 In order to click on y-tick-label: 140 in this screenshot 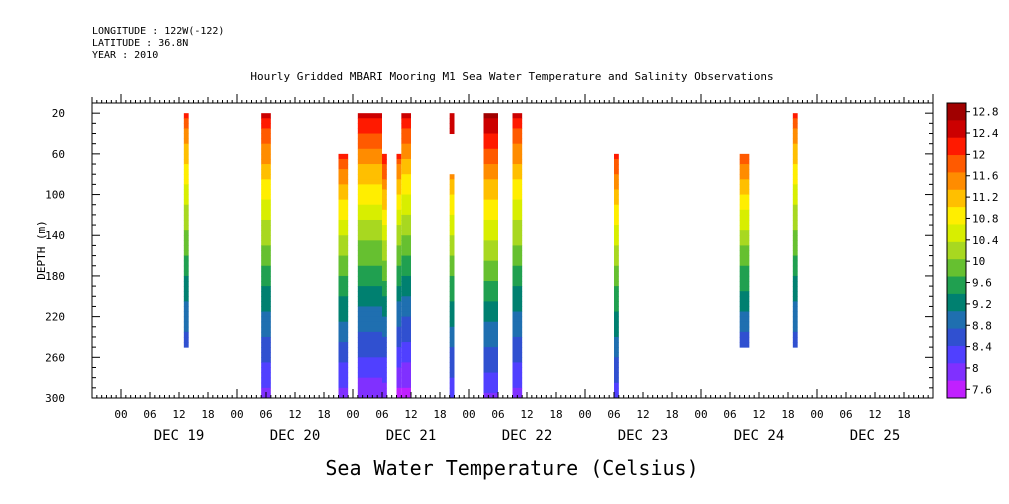, I will do `click(55, 235)`.